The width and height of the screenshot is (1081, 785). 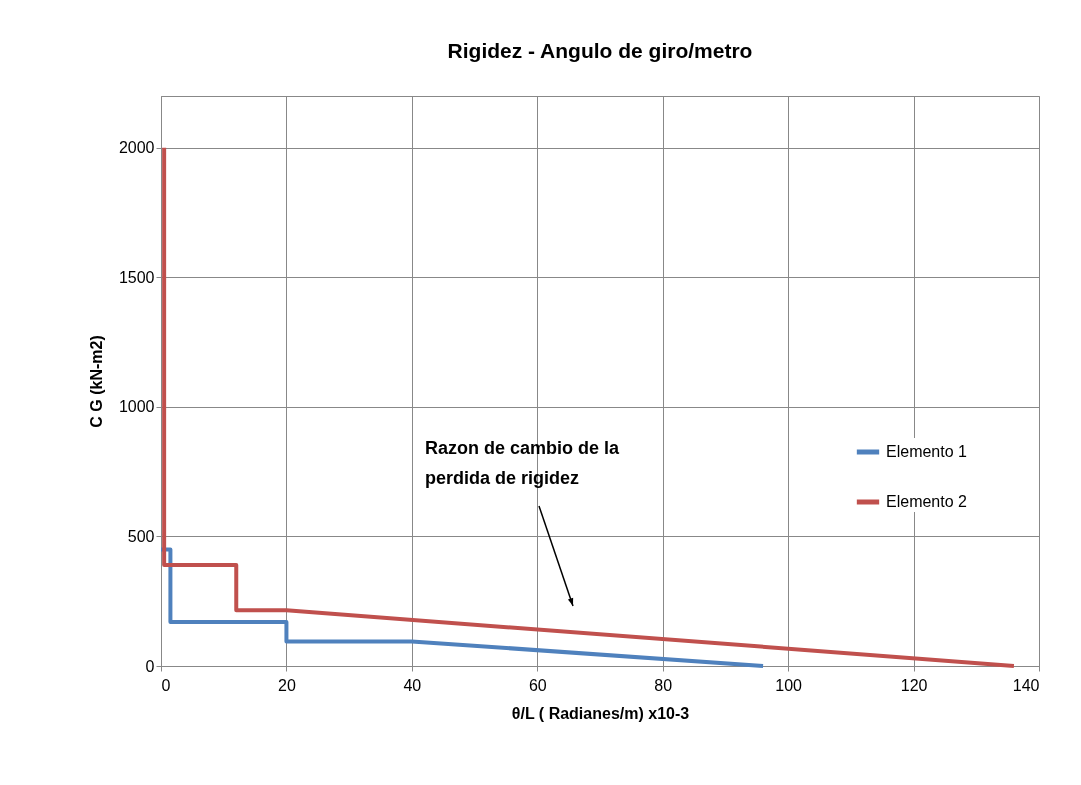 I want to click on legend-label: Elemento 2, so click(x=927, y=501).